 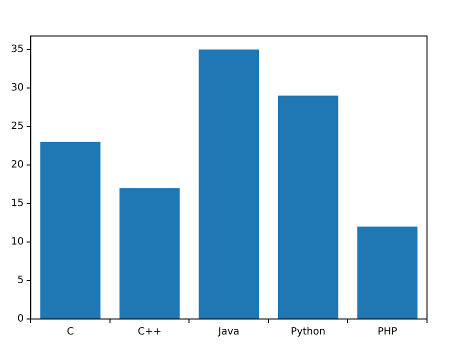 What do you see at coordinates (70, 332) in the screenshot?
I see `x-tick-label: C` at bounding box center [70, 332].